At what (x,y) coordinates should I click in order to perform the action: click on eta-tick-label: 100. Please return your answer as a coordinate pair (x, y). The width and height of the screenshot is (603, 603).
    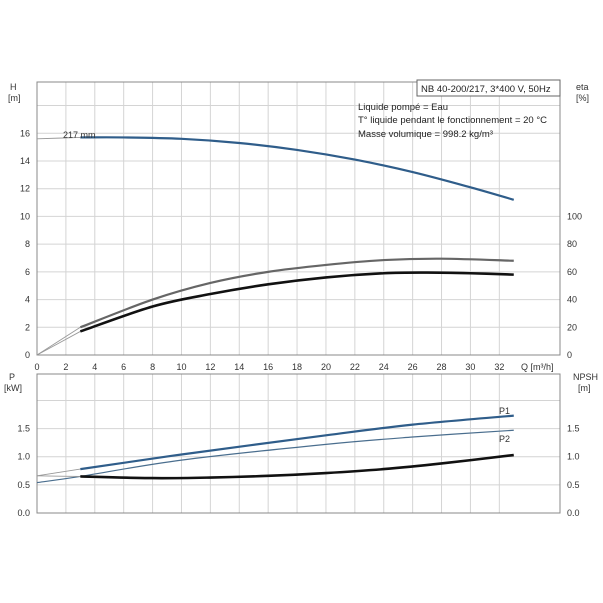
    Looking at the image, I should click on (574, 216).